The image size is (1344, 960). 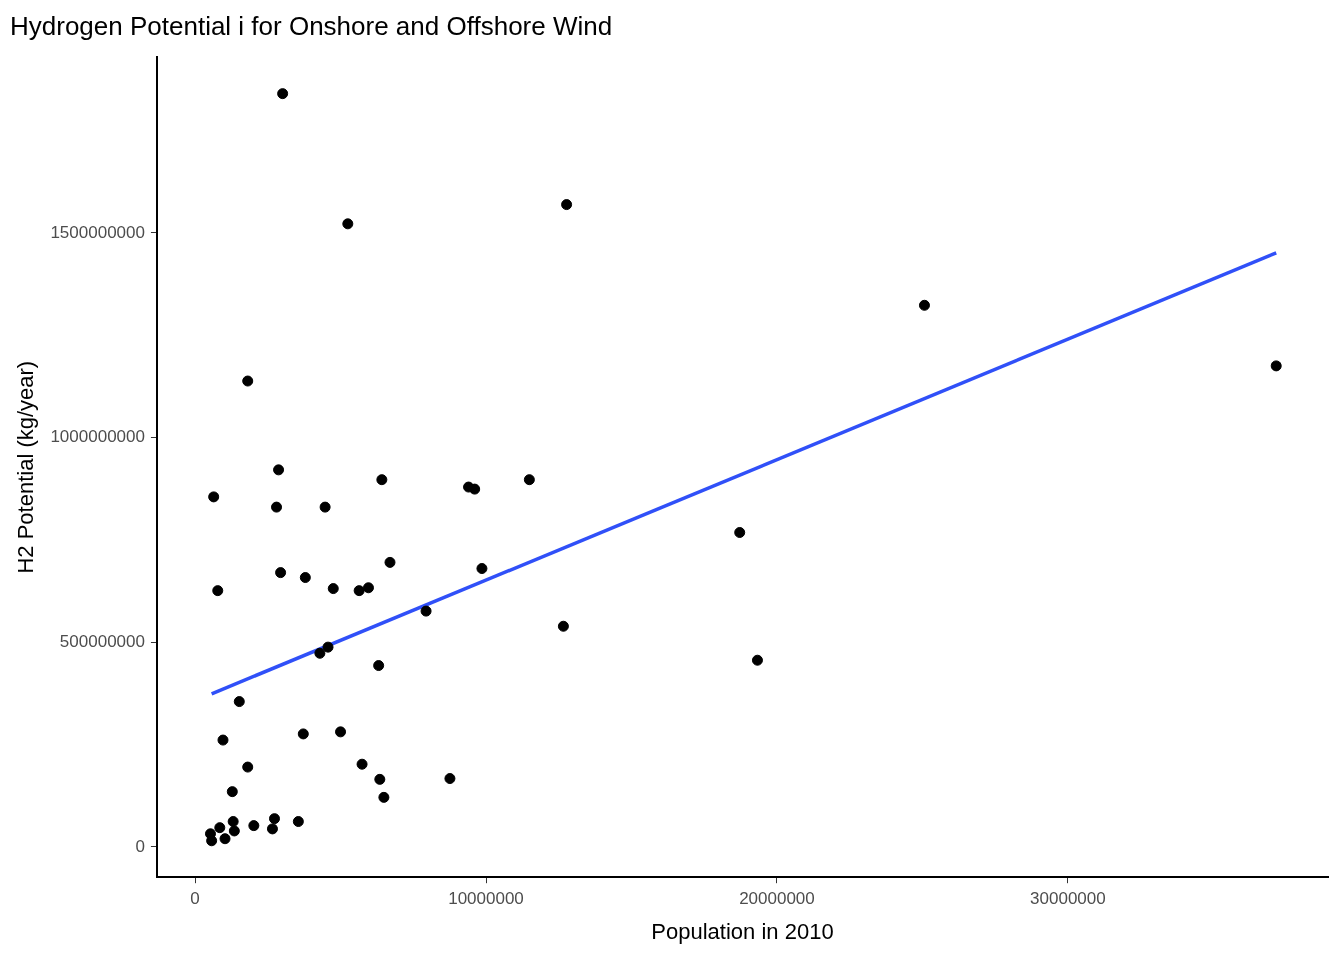 I want to click on y-tick-label: 1000000000, so click(x=97, y=437).